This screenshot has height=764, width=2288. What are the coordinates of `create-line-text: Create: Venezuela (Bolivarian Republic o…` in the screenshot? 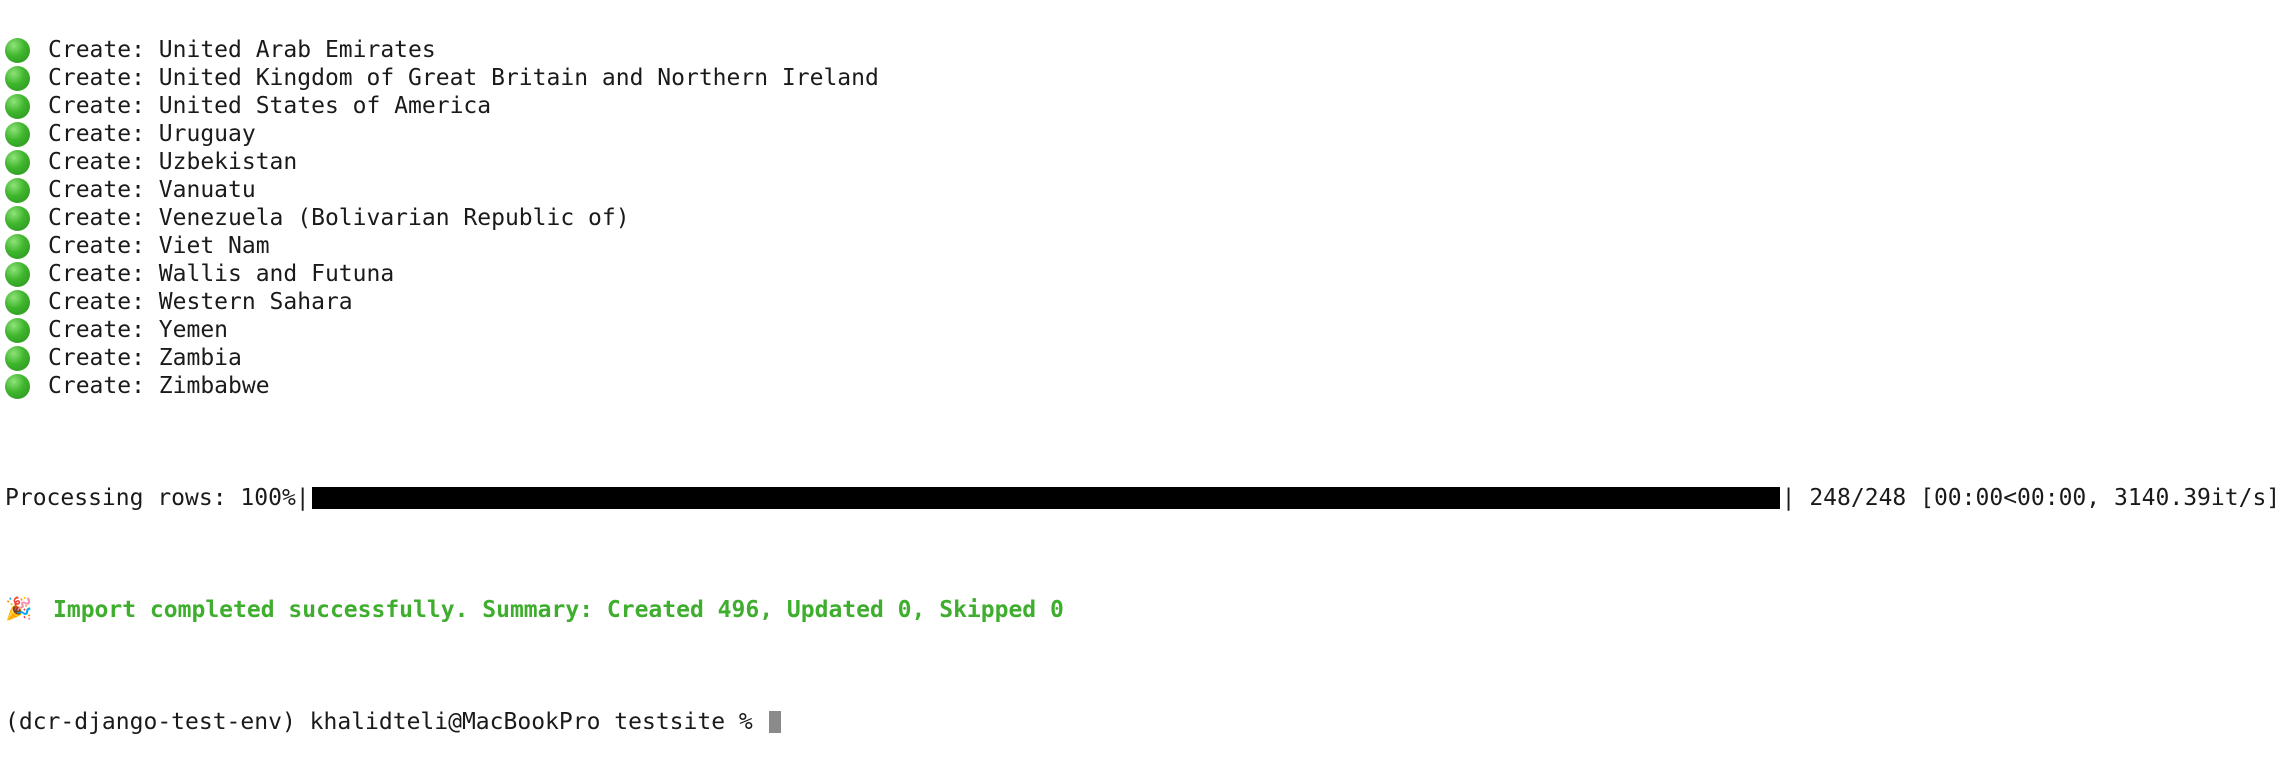 It's located at (339, 218).